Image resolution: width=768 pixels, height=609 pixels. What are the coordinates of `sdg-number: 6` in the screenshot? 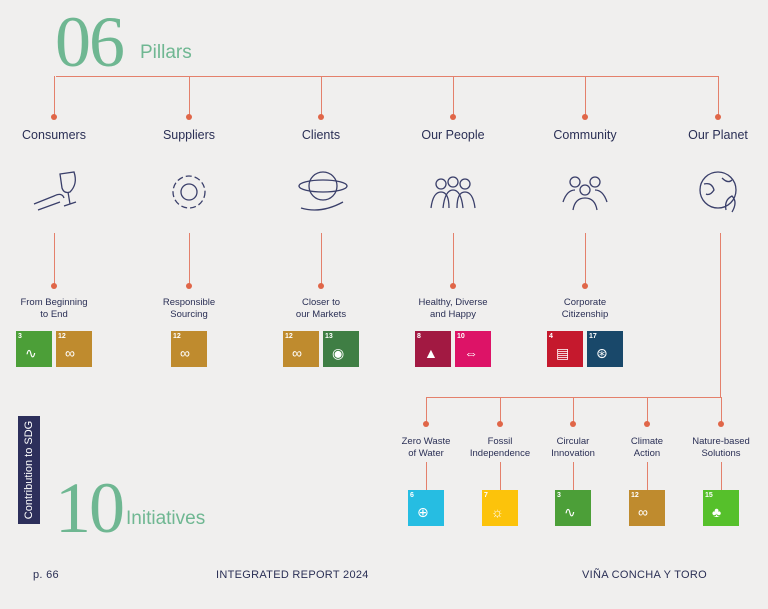 It's located at (412, 495).